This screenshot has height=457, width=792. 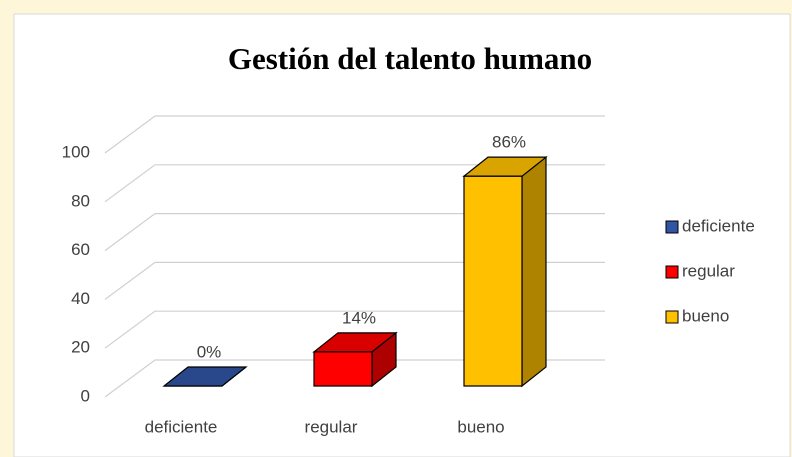 I want to click on value-label: 86%, so click(x=509, y=142).